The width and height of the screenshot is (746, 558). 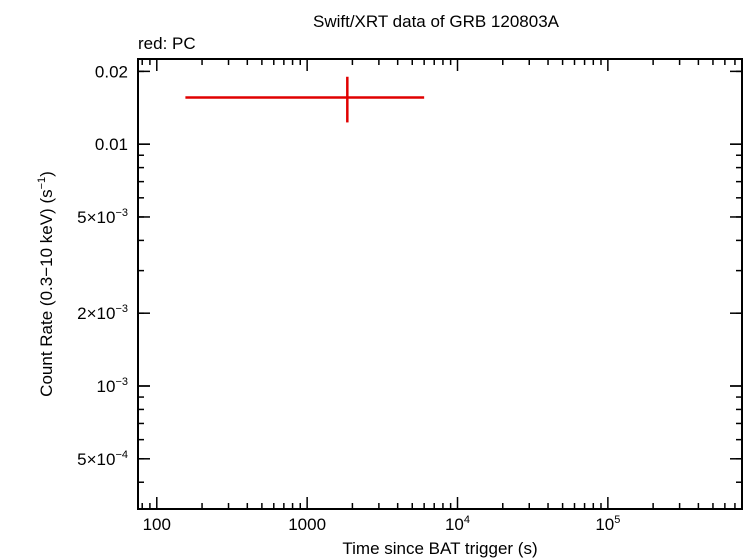 I want to click on y-tick-label: 10−3, so click(x=112, y=386).